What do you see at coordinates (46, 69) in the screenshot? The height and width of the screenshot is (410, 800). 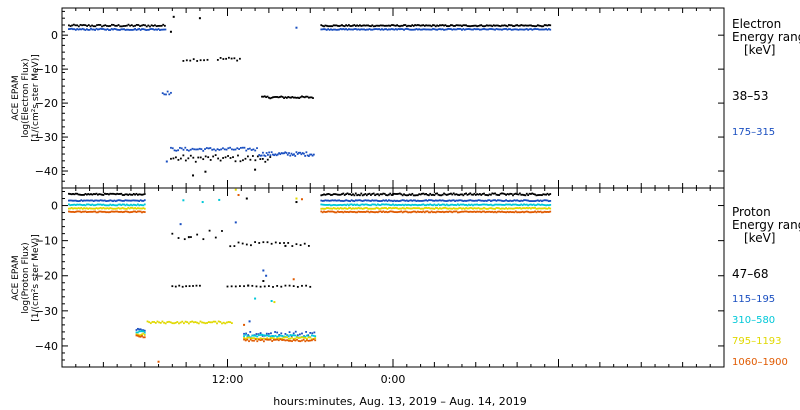 I see `electron-ytick-label: −10` at bounding box center [46, 69].